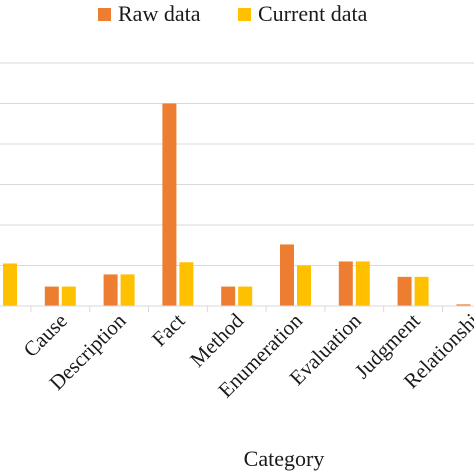 The image size is (474, 474). What do you see at coordinates (104, 14) in the screenshot?
I see `legend-swatch-raw-data` at bounding box center [104, 14].